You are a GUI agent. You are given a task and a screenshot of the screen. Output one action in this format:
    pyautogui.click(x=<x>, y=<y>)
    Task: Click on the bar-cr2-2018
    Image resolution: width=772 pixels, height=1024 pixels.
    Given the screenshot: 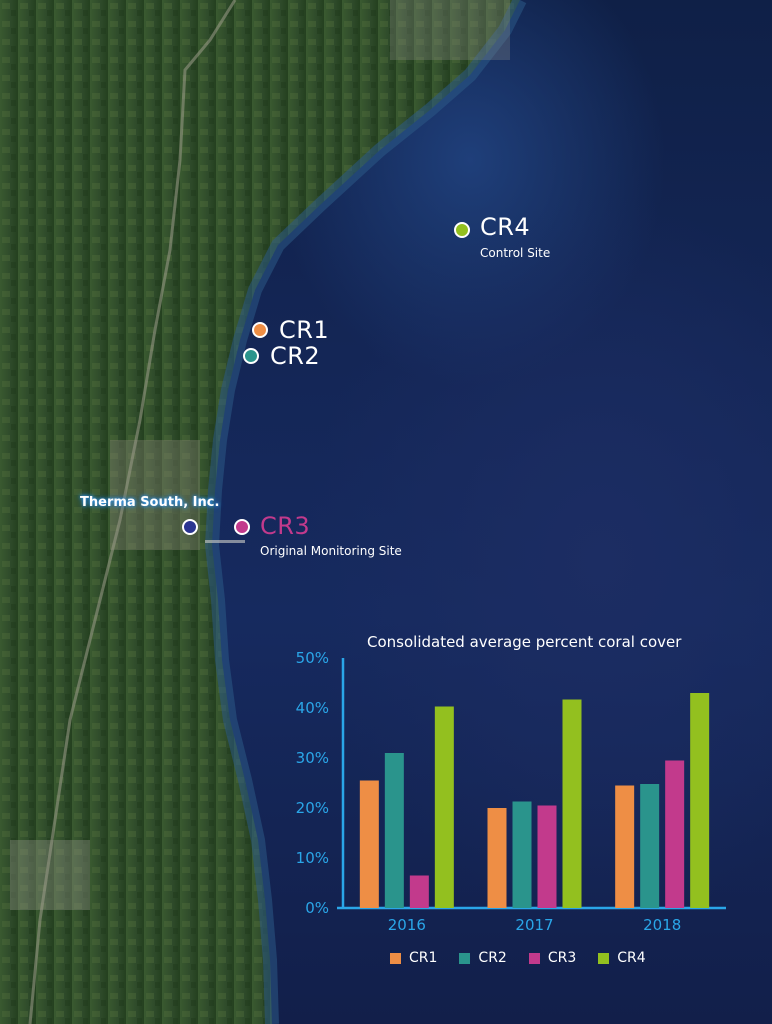 What is the action you would take?
    pyautogui.click(x=650, y=846)
    